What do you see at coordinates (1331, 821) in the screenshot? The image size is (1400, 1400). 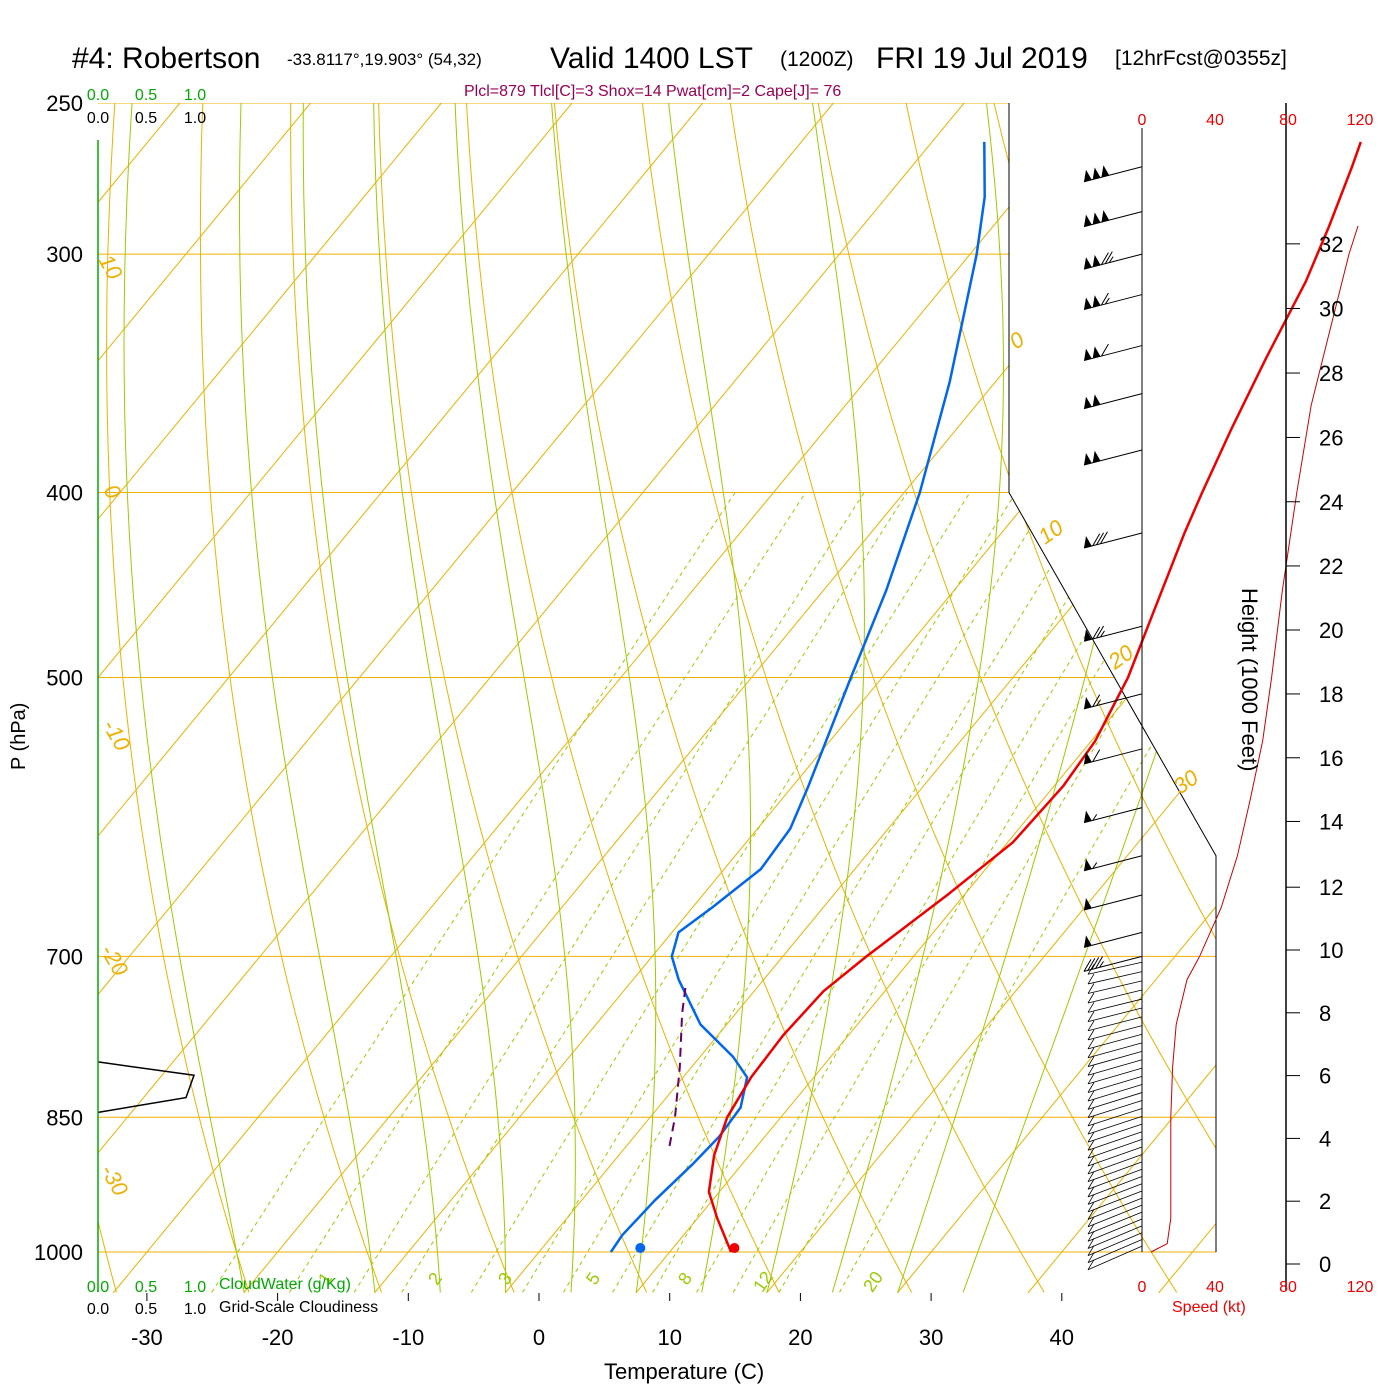 I see `height-tick-label: 14` at bounding box center [1331, 821].